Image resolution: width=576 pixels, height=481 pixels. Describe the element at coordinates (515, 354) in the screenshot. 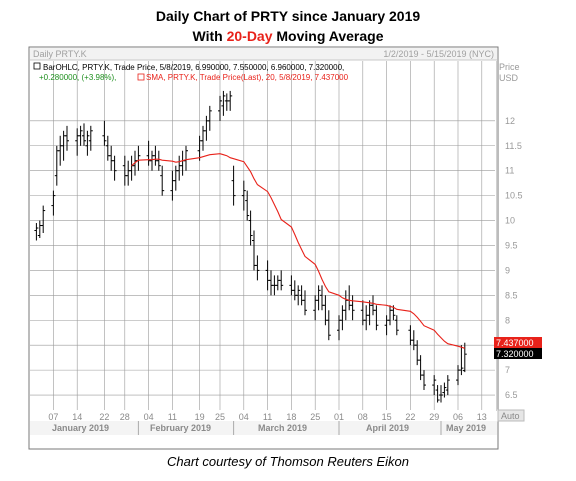

I see `price-value-text: 7.320000` at that location.